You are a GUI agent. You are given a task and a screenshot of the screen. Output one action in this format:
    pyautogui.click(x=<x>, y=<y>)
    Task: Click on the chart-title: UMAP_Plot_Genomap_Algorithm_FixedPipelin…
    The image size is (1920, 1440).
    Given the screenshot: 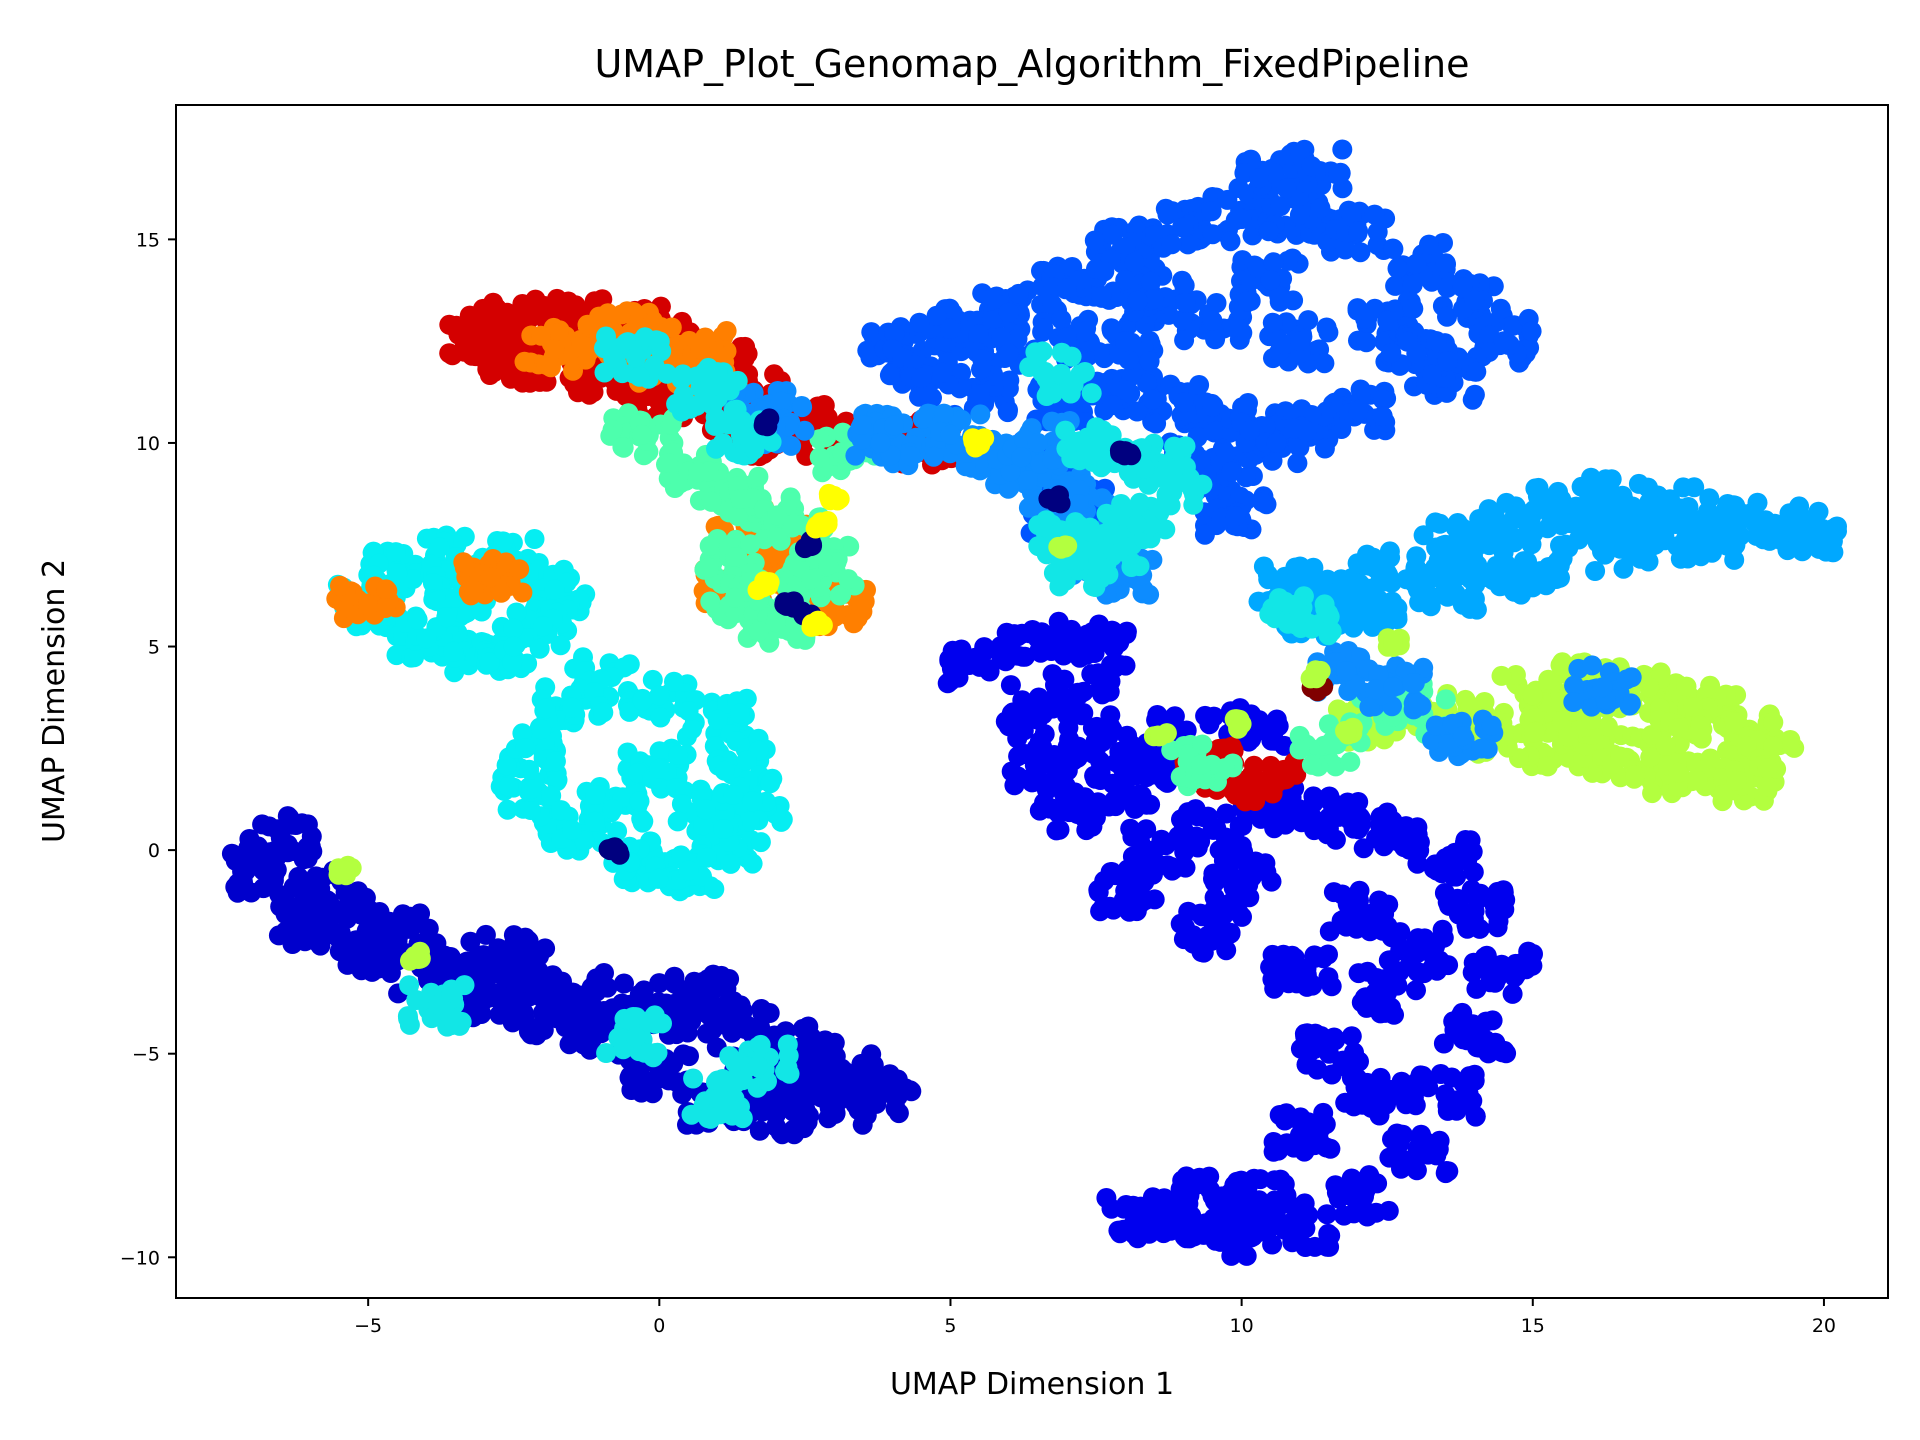 What is the action you would take?
    pyautogui.click(x=1031, y=64)
    